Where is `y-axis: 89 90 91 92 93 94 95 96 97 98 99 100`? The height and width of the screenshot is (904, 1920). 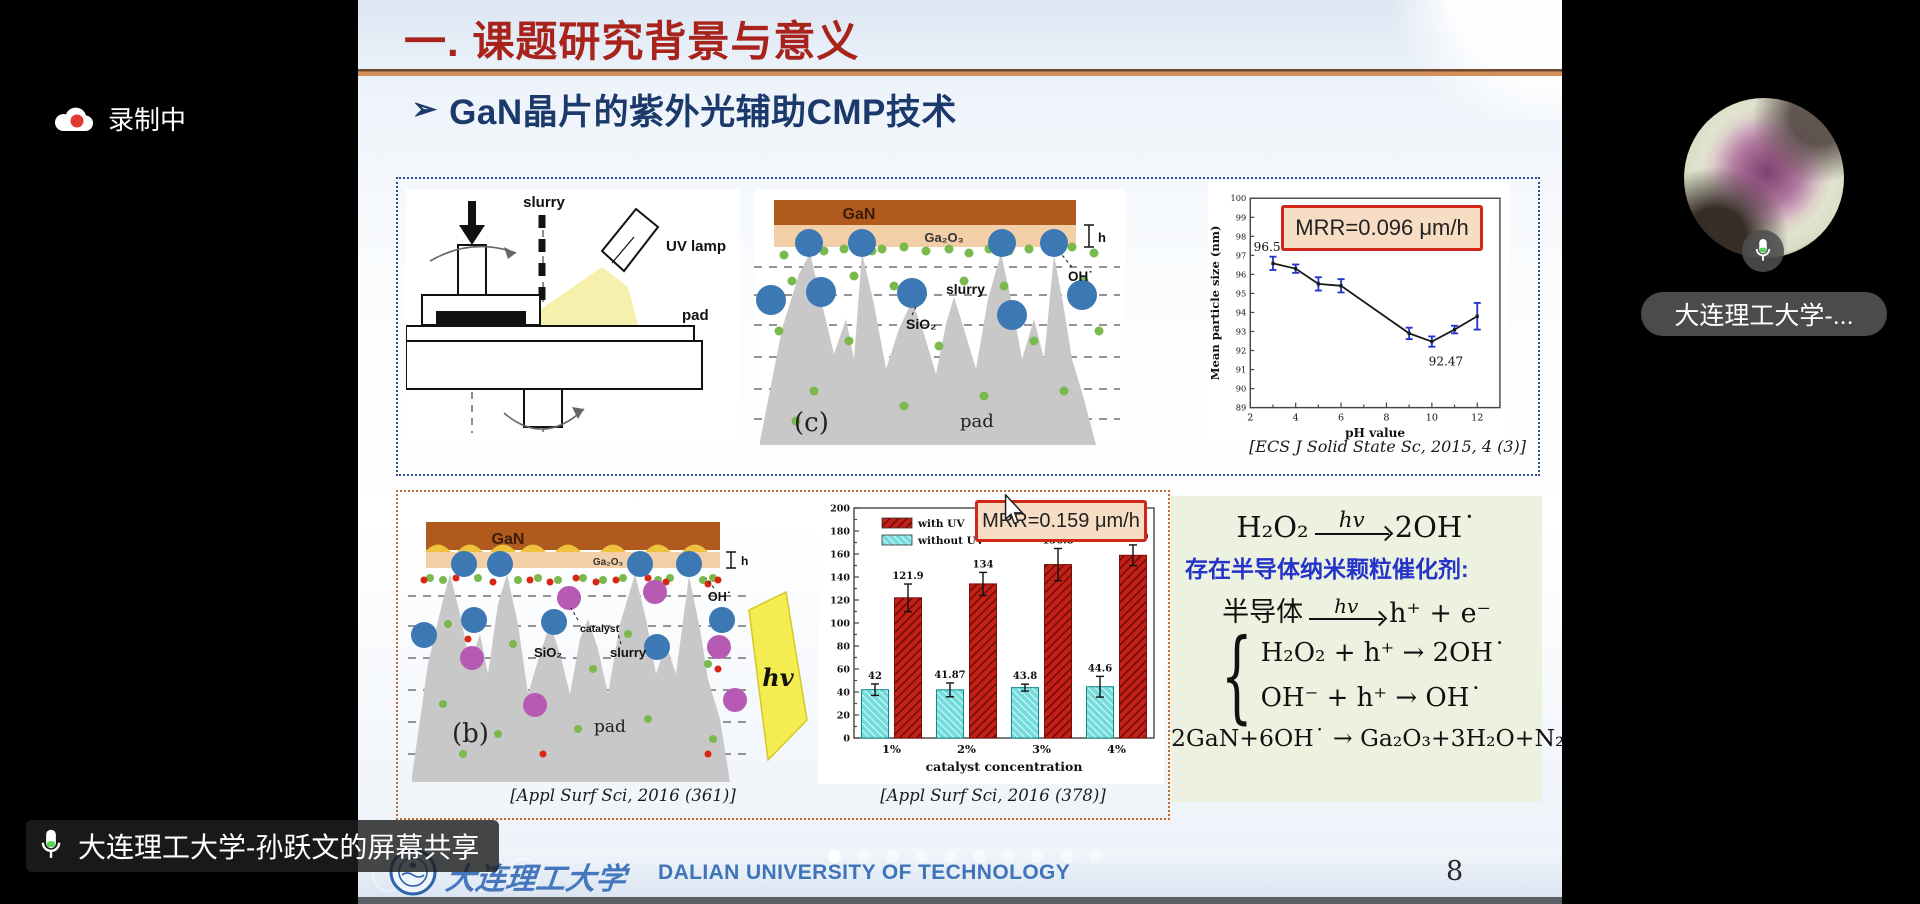 y-axis: 89 90 91 92 93 94 95 96 97 98 99 100 is located at coordinates (1243, 303).